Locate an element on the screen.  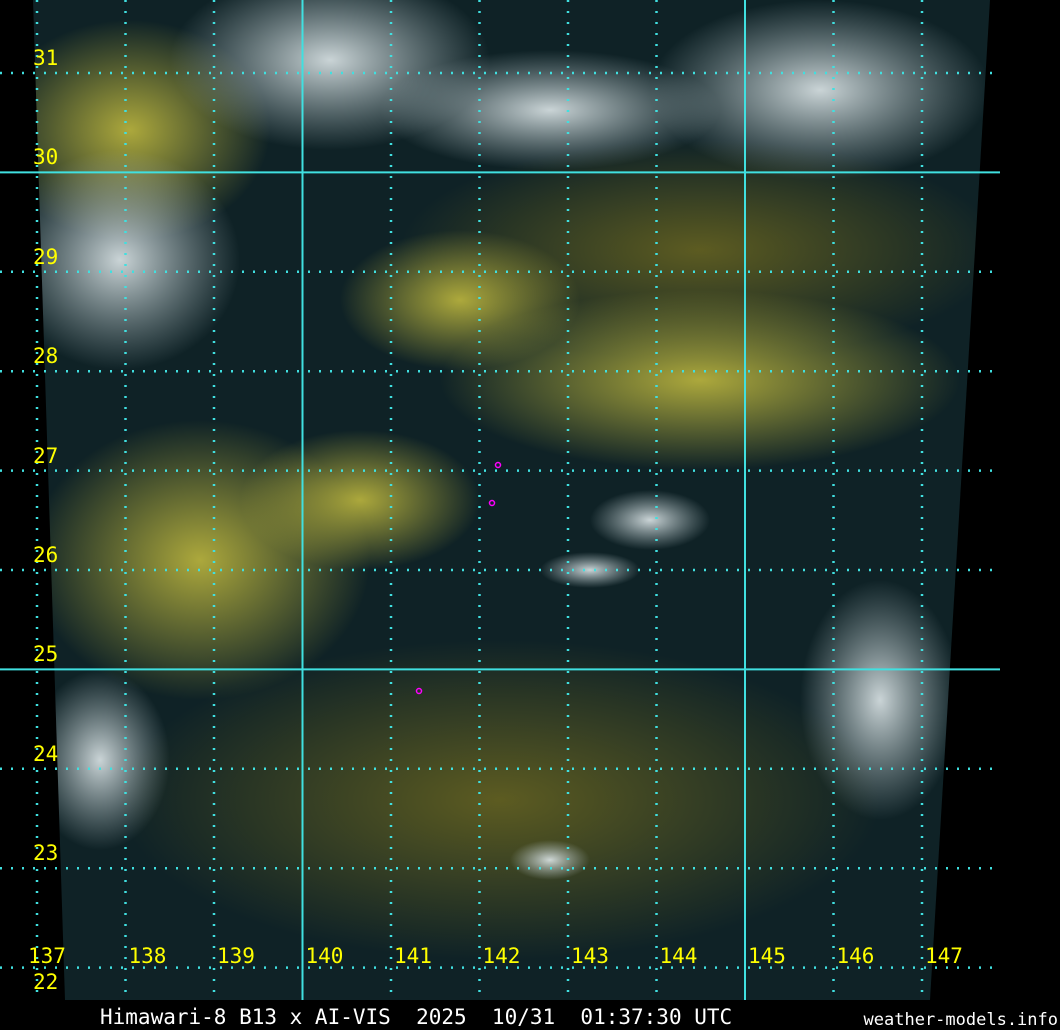
longitude-label: 141 is located at coordinates (413, 956).